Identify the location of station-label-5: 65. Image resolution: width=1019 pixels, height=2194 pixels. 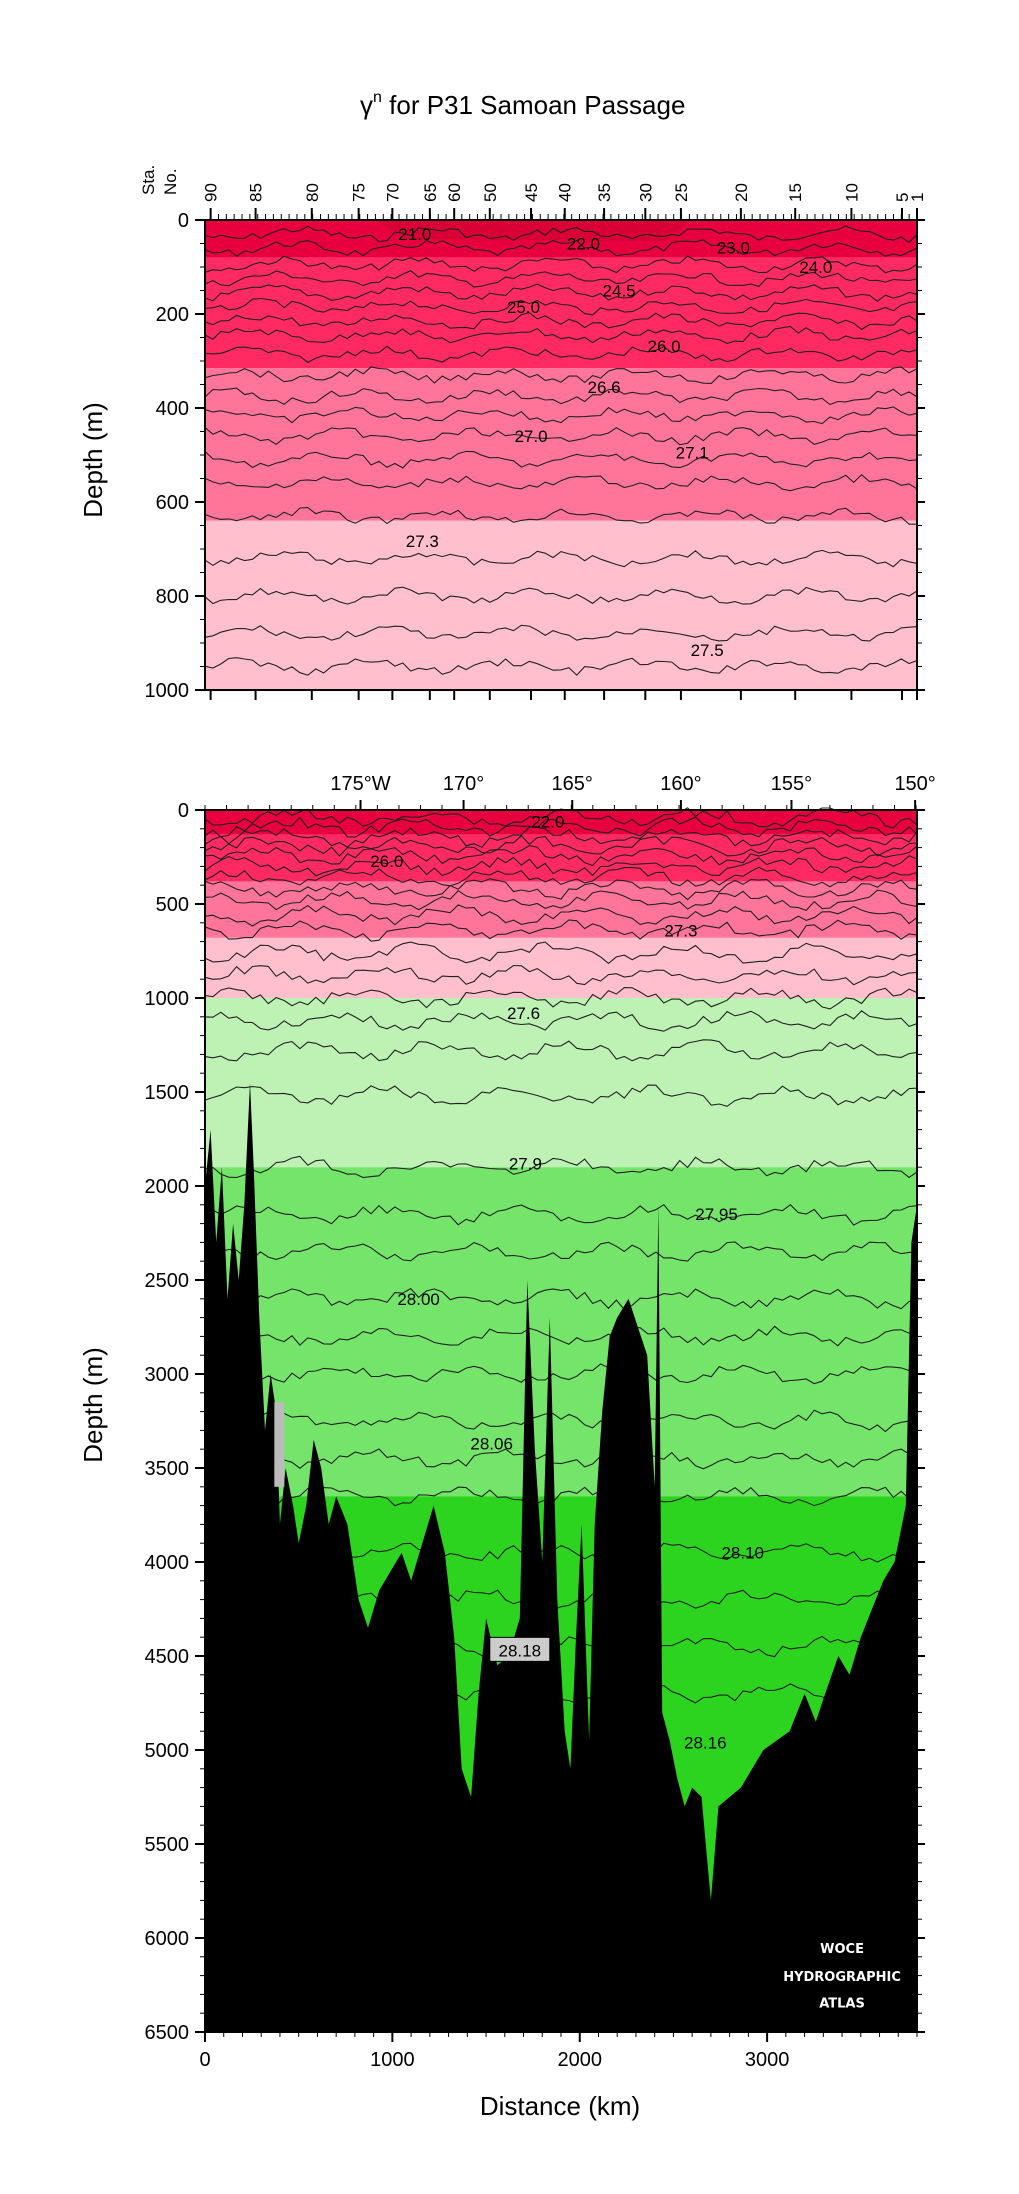
(430, 192).